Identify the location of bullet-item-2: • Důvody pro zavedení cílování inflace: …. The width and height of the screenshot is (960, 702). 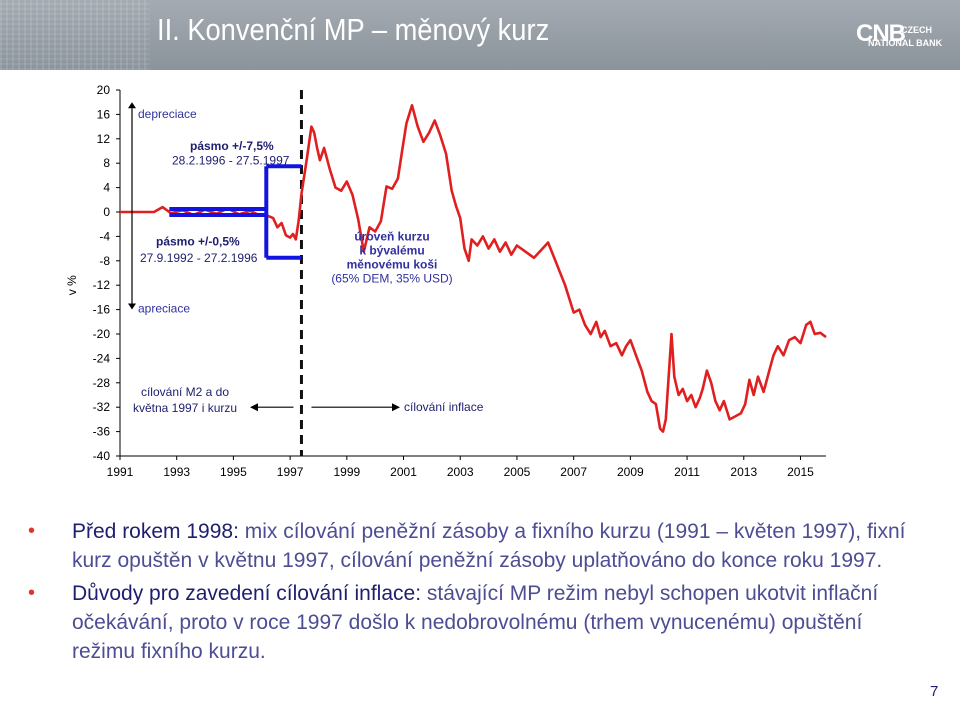
(478, 622).